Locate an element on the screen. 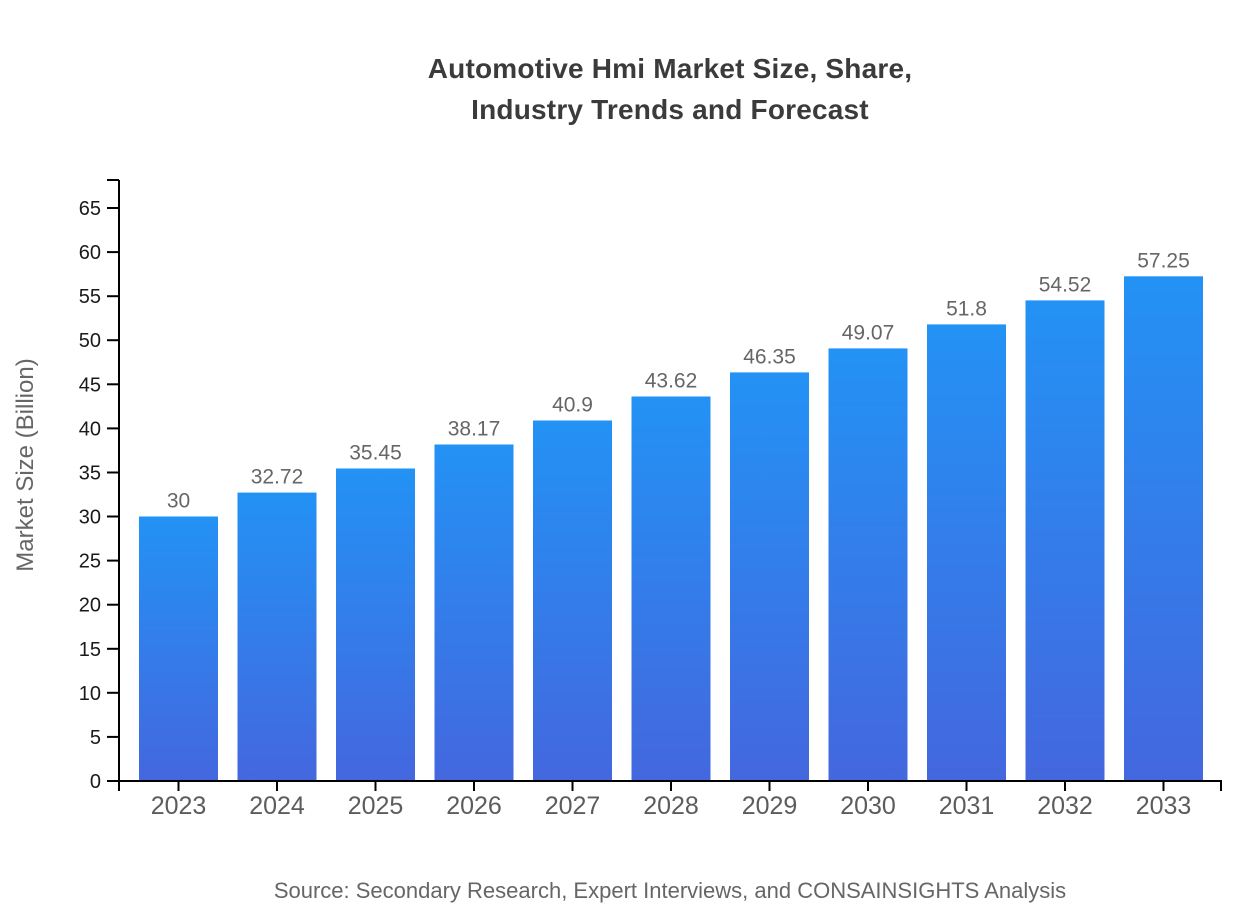  x-tick-label: 2033 is located at coordinates (1164, 806).